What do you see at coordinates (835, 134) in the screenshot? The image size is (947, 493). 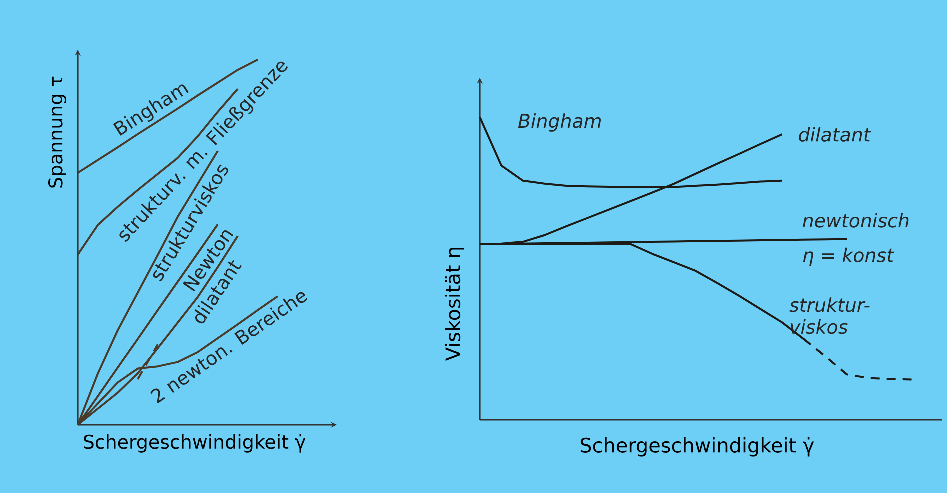 I see `series-label: dilatant` at bounding box center [835, 134].